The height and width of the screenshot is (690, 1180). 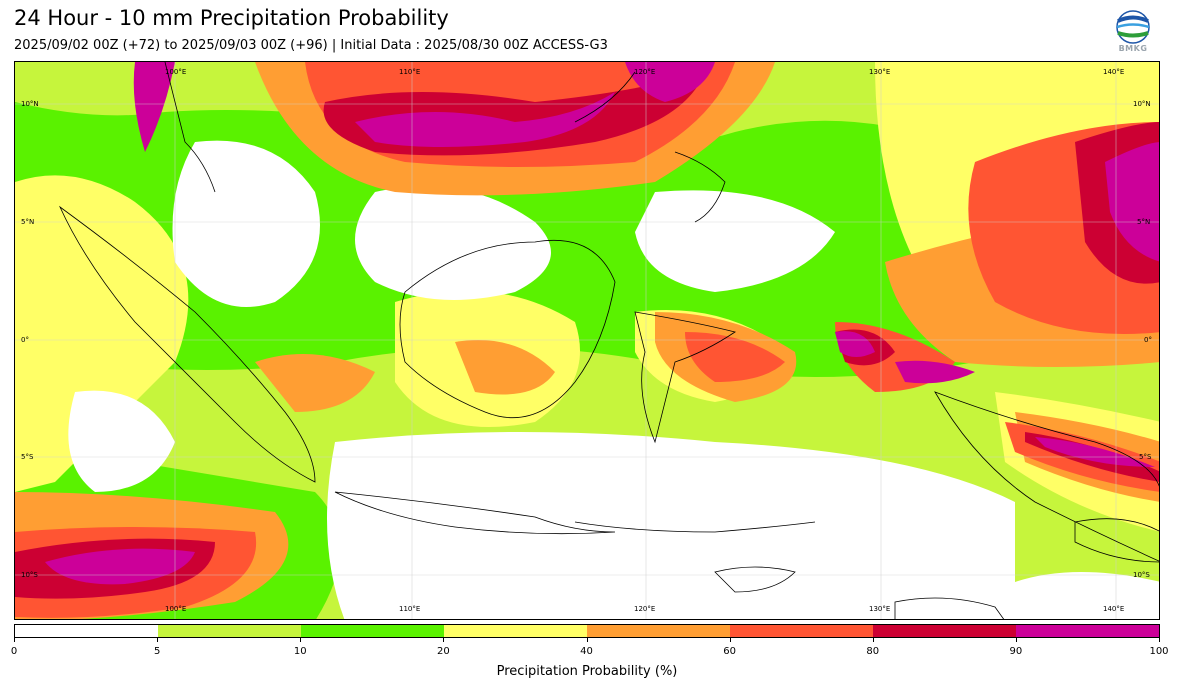 I want to click on colorbar-tick-label: 90, so click(x=1016, y=651).